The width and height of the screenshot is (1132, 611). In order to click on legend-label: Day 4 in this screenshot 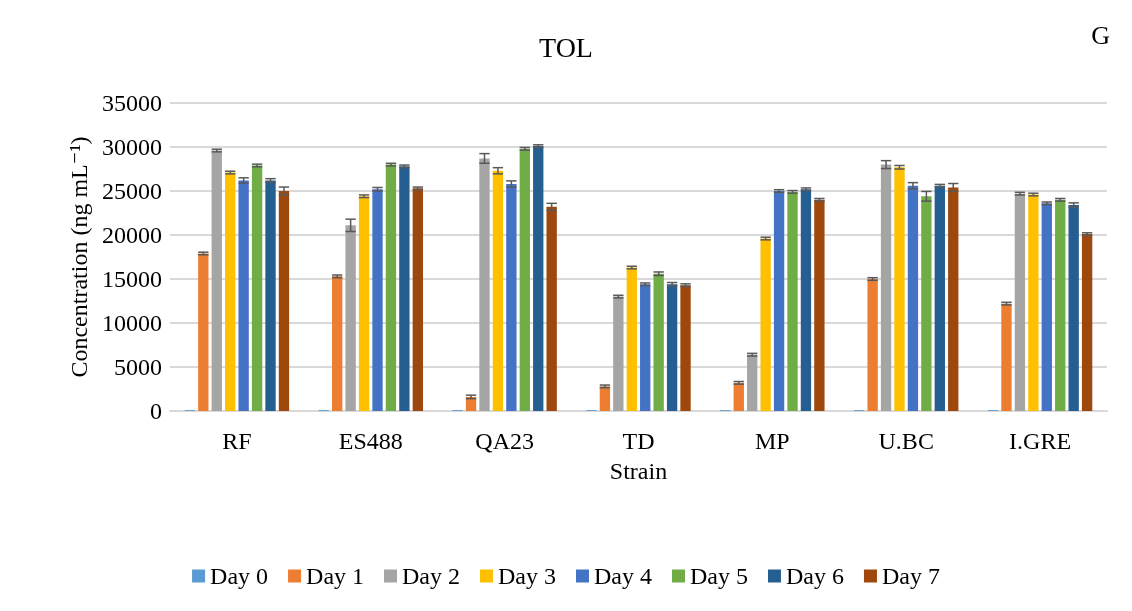, I will do `click(623, 576)`.